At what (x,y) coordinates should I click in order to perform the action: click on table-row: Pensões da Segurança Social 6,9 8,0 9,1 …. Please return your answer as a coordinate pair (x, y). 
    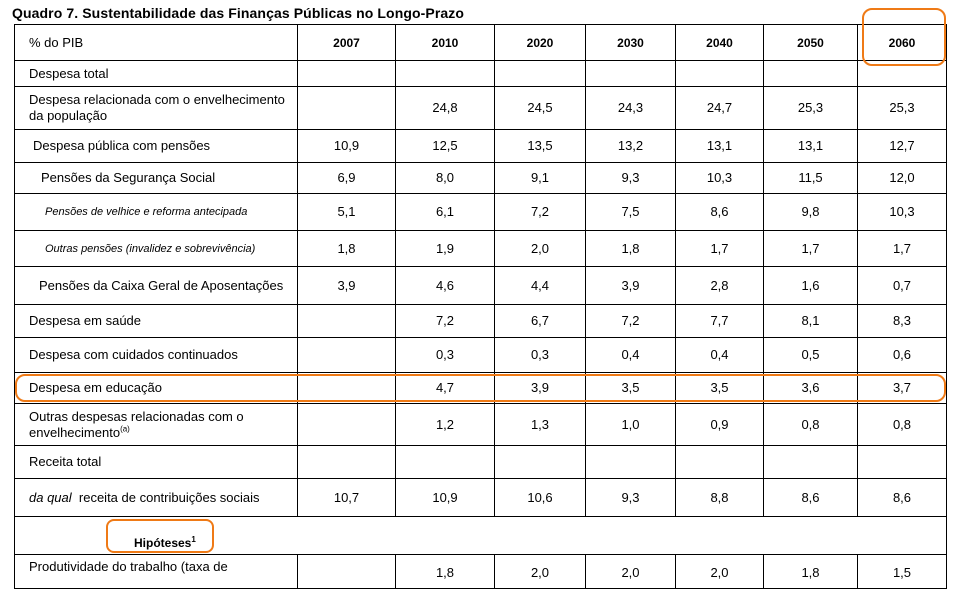
    Looking at the image, I should click on (480, 178).